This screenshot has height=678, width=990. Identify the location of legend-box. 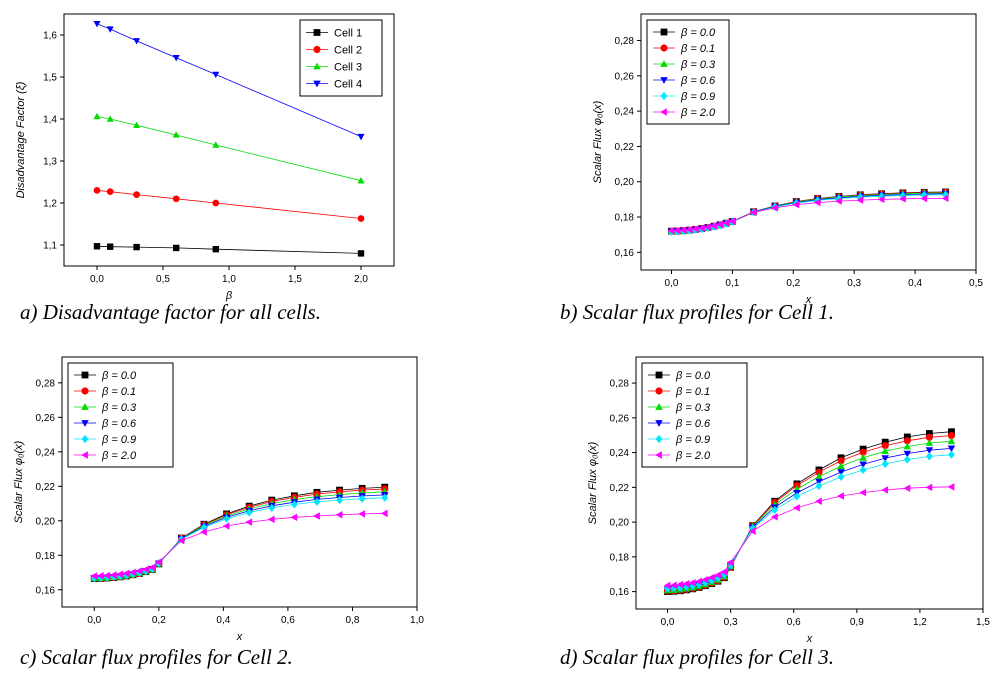
(120, 415).